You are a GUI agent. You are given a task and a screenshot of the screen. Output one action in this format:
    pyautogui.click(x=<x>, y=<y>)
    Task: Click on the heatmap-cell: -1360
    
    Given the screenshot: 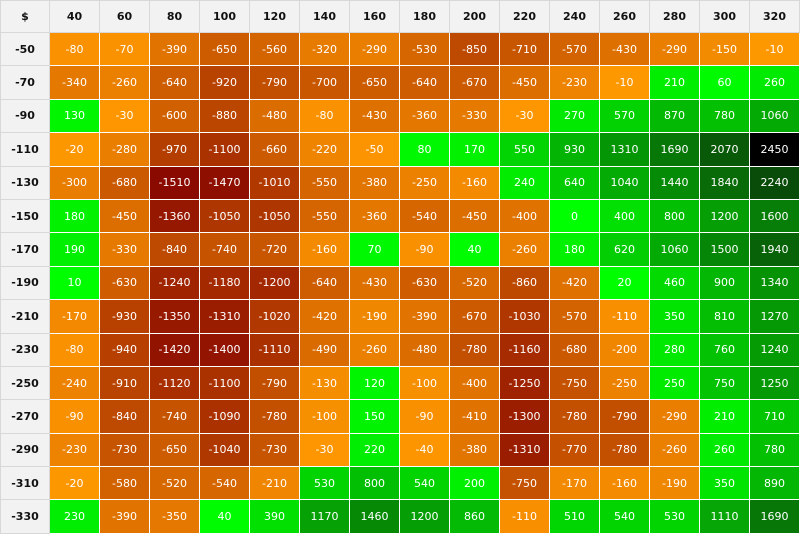 What is the action you would take?
    pyautogui.click(x=174, y=216)
    